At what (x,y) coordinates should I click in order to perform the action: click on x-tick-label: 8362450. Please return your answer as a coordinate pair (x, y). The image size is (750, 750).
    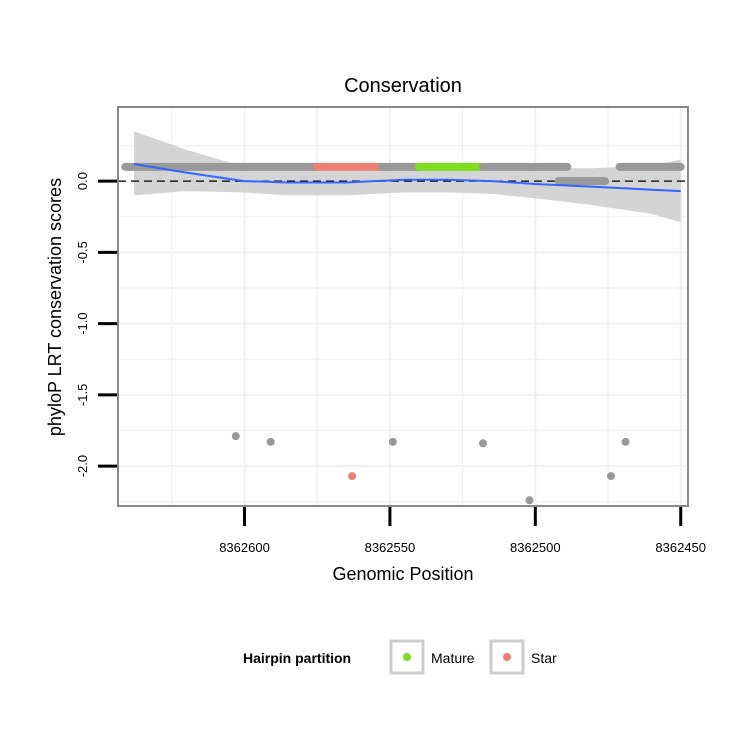
    Looking at the image, I should click on (680, 547).